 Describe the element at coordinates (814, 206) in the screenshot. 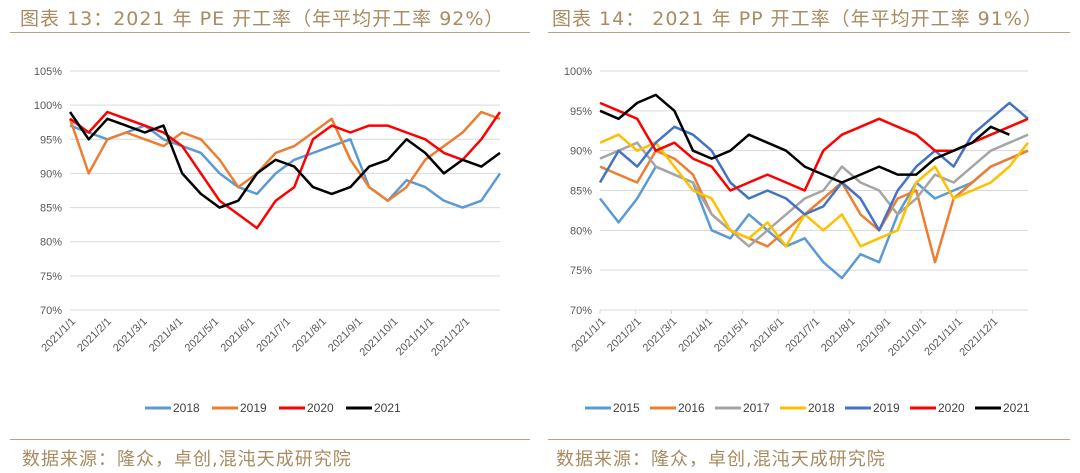

I see `series-line-2016` at that location.